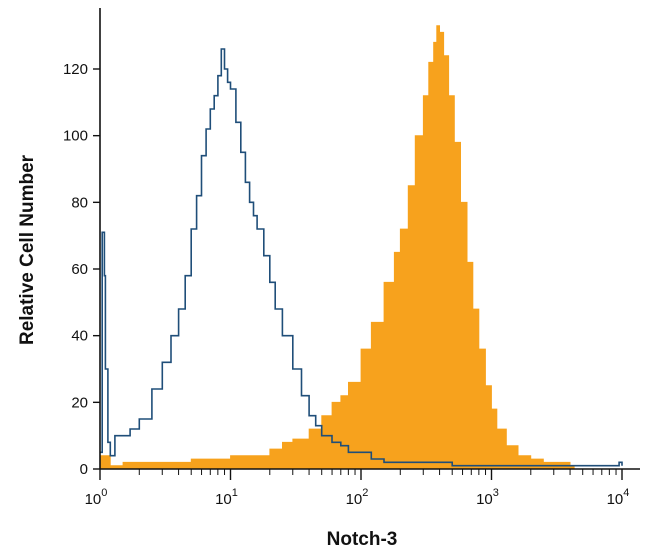 The width and height of the screenshot is (650, 560). I want to click on y-tick-label: 60, so click(79, 269).